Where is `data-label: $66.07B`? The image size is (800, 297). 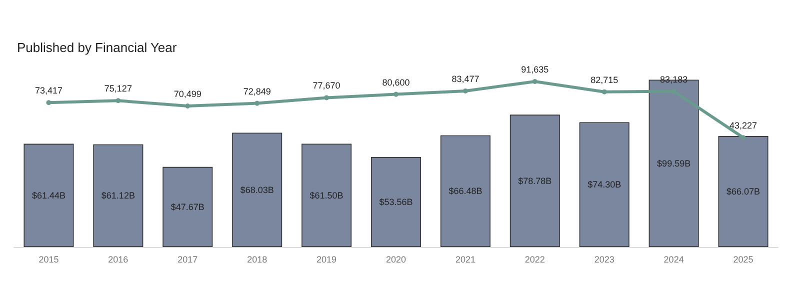 data-label: $66.07B is located at coordinates (743, 191).